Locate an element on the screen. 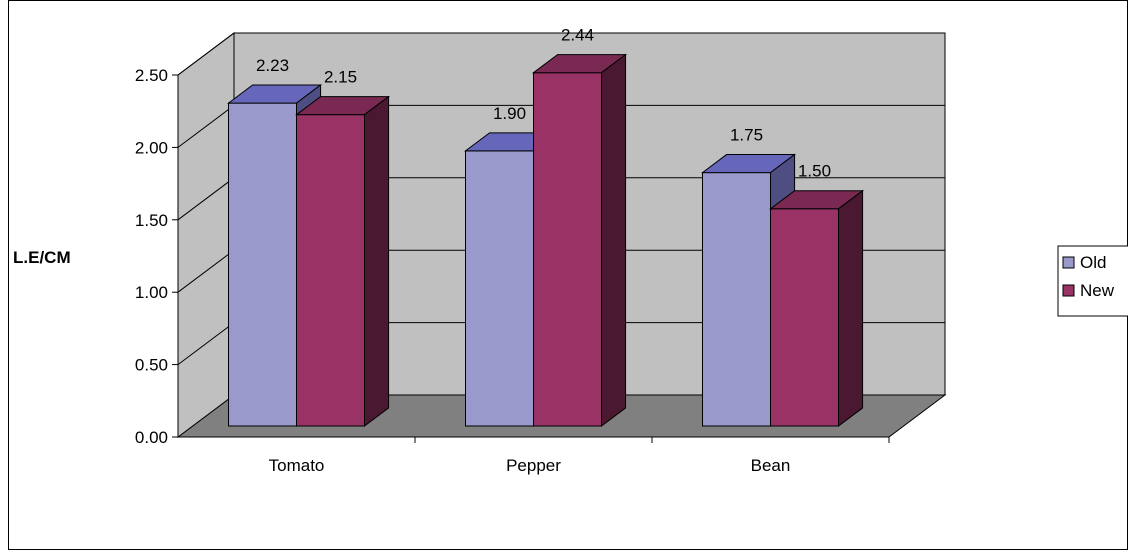 Image resolution: width=1128 pixels, height=555 pixels. y-tick-label: 2.00 is located at coordinates (151, 147).